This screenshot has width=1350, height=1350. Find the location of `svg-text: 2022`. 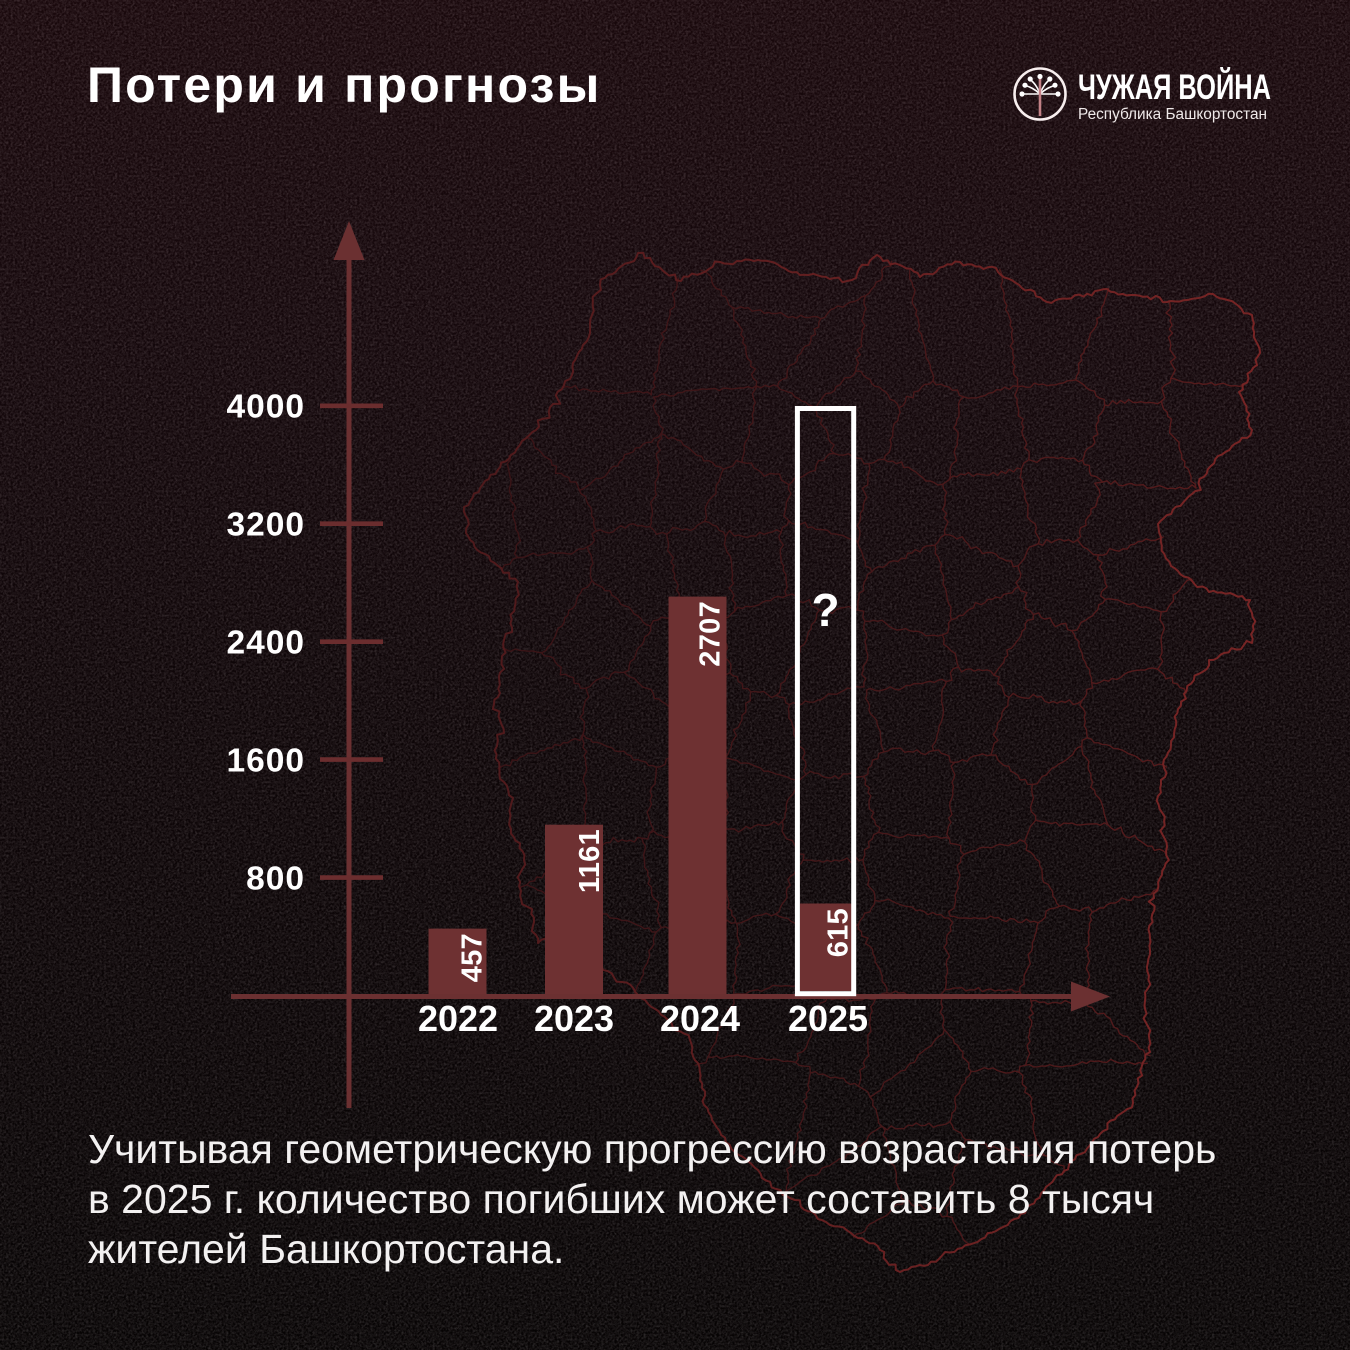

svg-text: 2022 is located at coordinates (458, 1018).